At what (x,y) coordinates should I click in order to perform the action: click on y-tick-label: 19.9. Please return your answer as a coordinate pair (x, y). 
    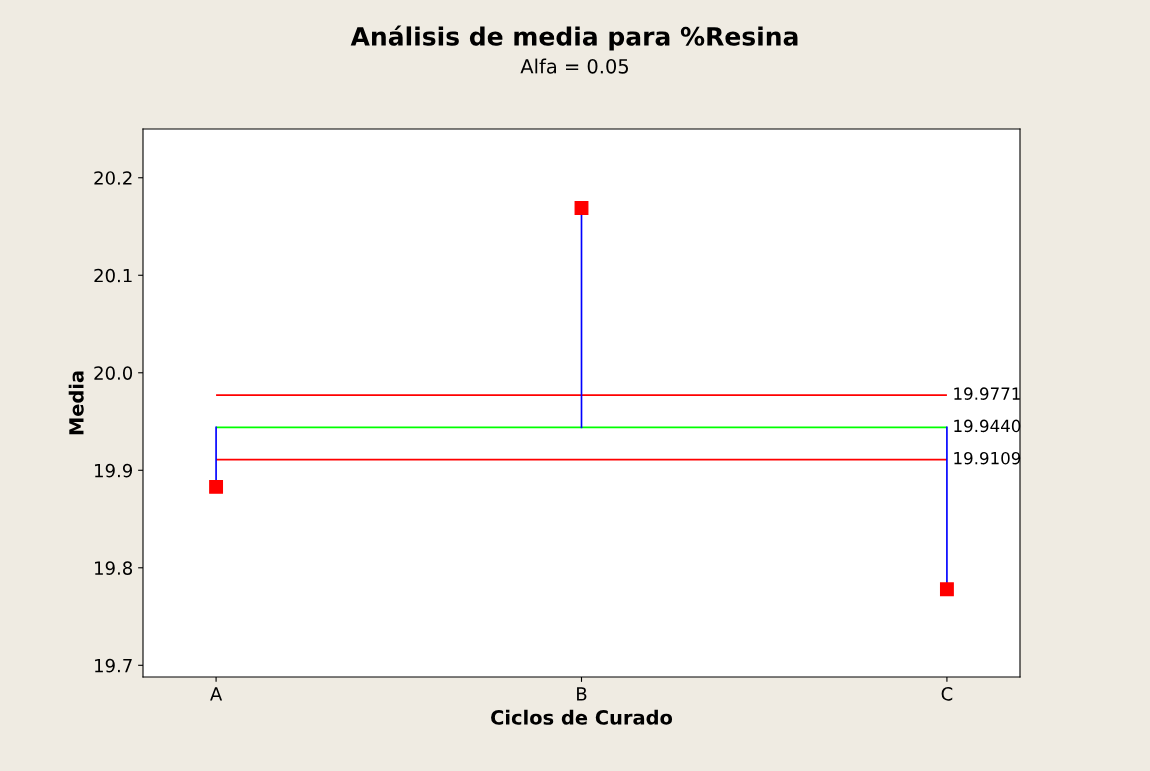
    Looking at the image, I should click on (114, 470).